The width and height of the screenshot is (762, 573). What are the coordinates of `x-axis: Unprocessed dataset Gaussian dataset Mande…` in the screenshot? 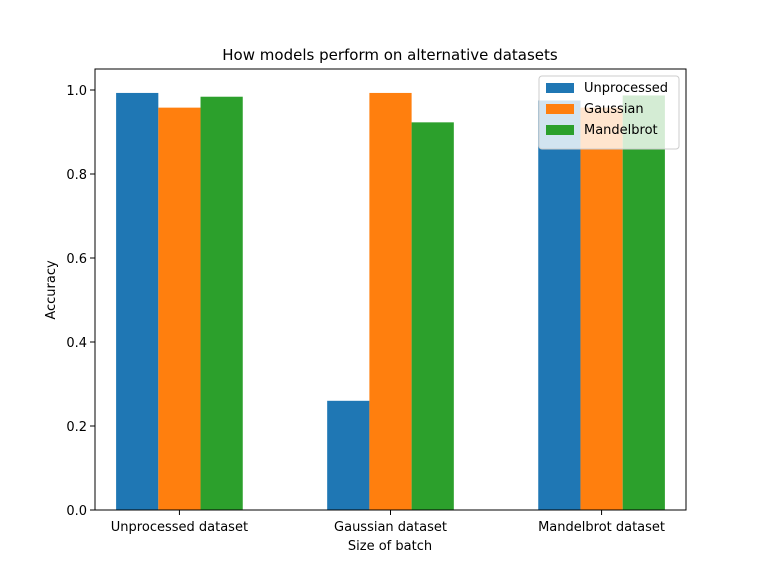 It's located at (388, 522).